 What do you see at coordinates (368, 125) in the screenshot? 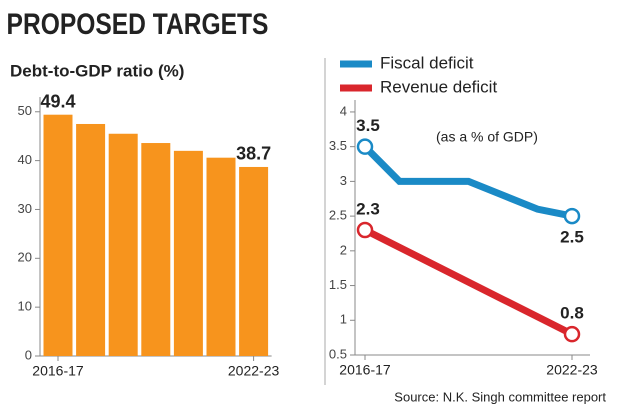
I see `data-label: 3.5` at bounding box center [368, 125].